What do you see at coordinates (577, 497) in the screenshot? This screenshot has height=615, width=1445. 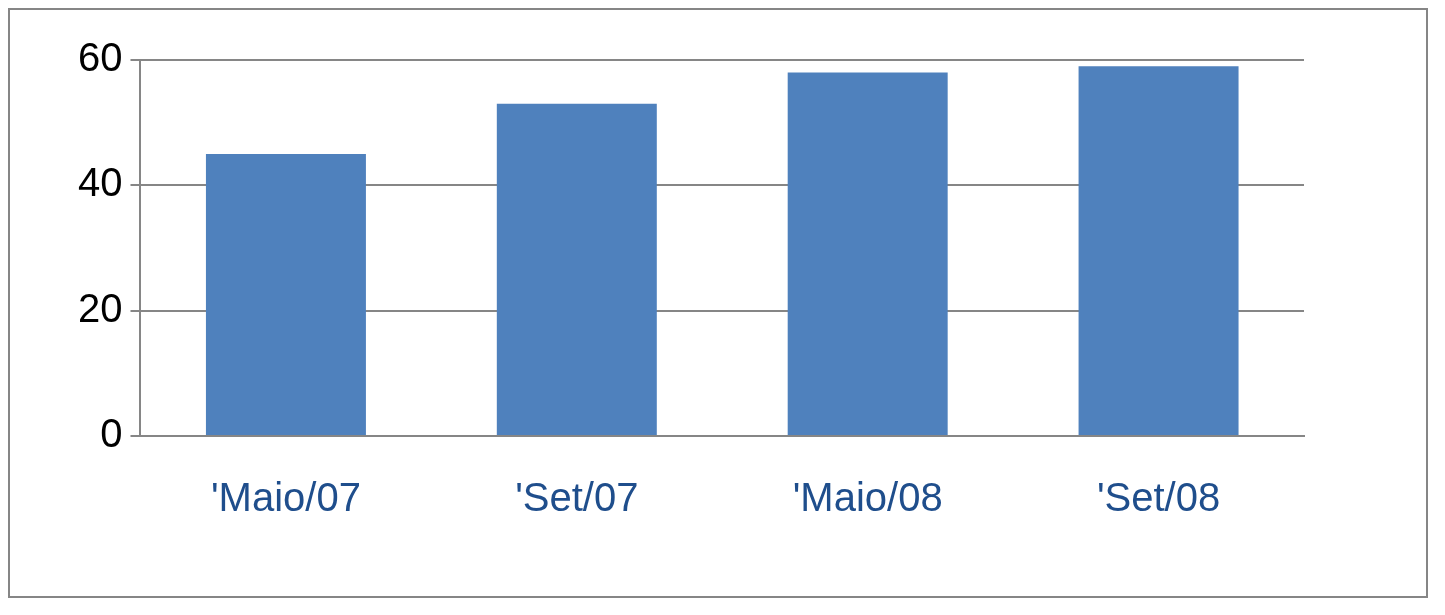 I see `x-tick-label: 'Set/07` at bounding box center [577, 497].